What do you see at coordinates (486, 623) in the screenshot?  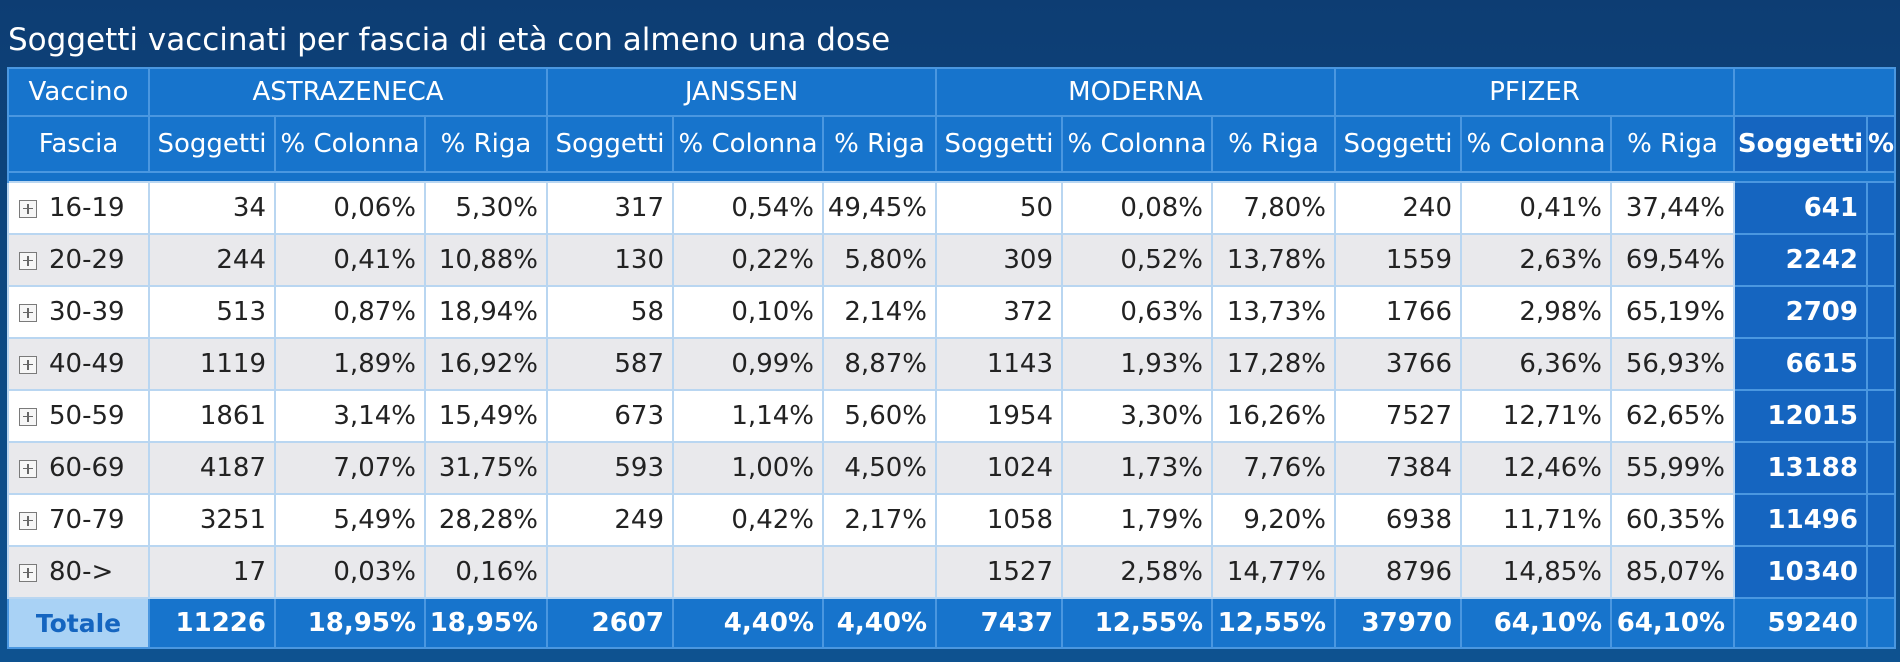 I see `total-cell: 18,95%` at bounding box center [486, 623].